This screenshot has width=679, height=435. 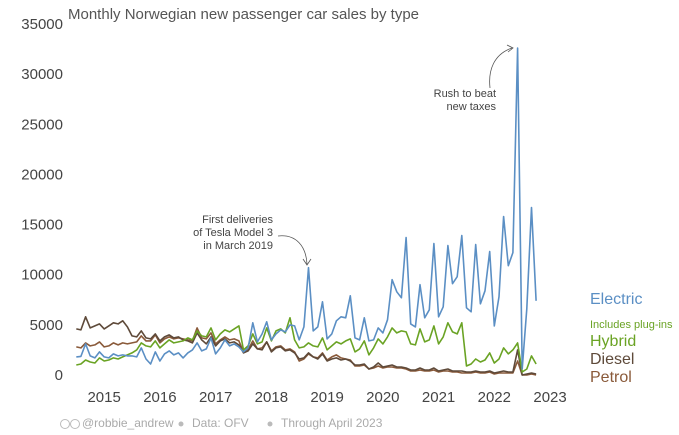 I want to click on y-tick-label: 25000, so click(x=42, y=124).